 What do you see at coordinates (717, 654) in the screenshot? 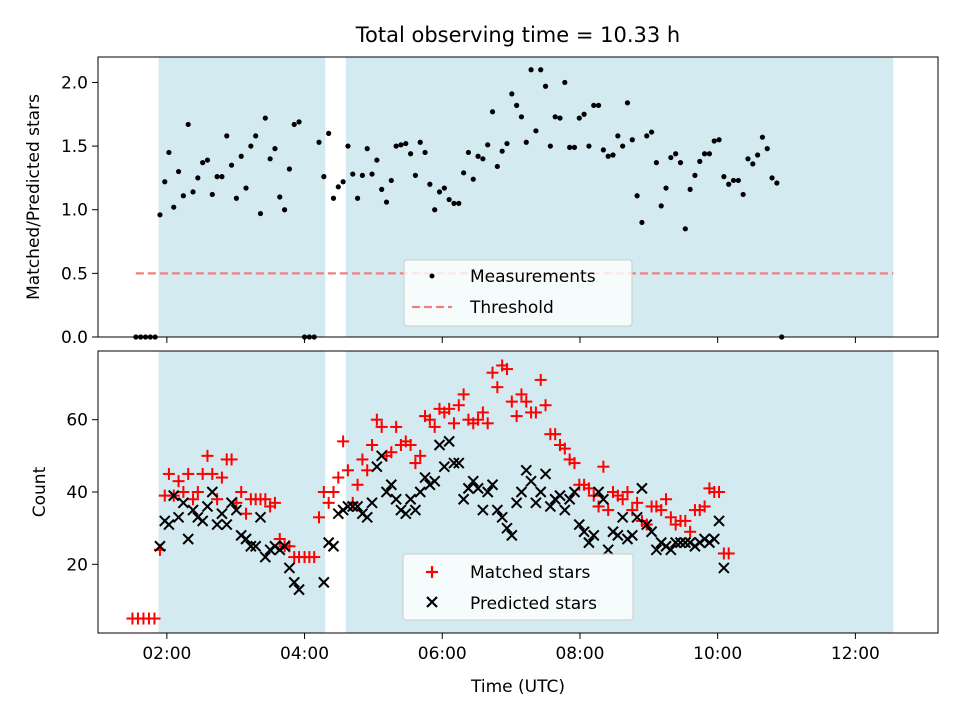
I see `x-tick-label: 10:00` at bounding box center [717, 654].